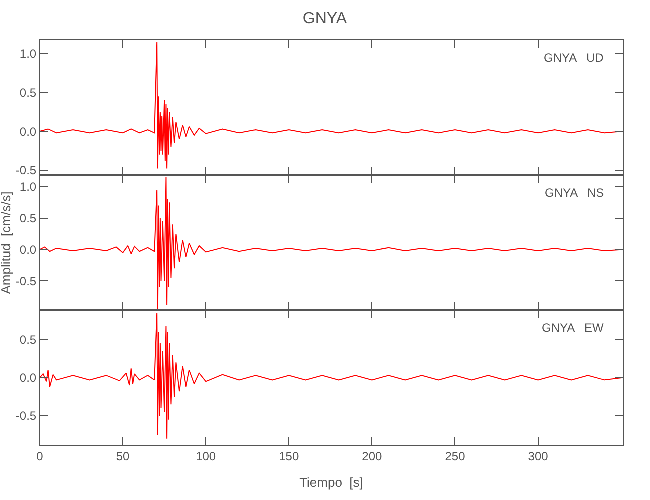 This screenshot has height=500, width=650. Describe the element at coordinates (123, 456) in the screenshot. I see `x-tick-label: 50` at that location.